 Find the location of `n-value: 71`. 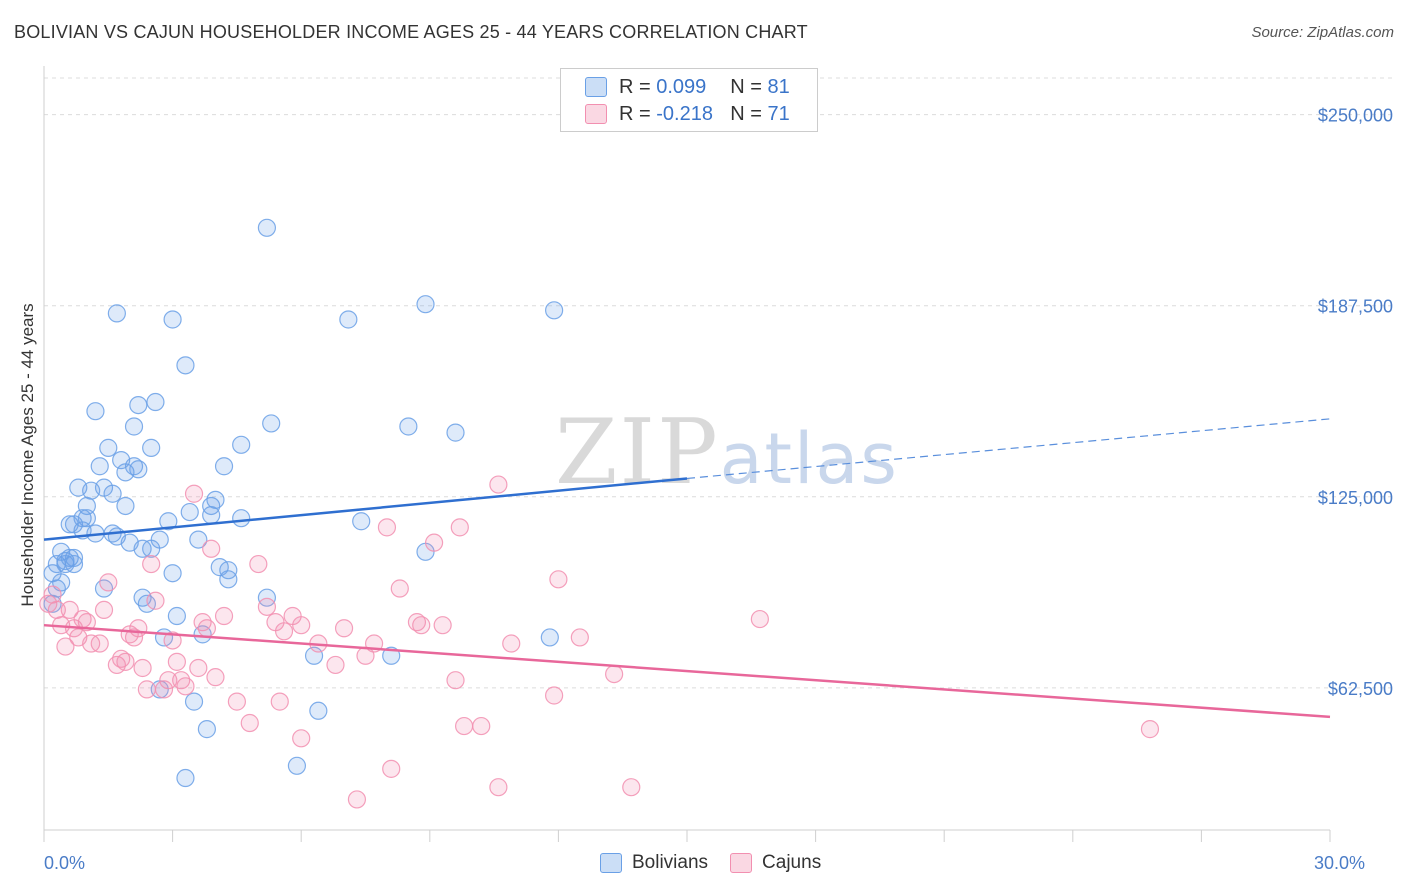

n-value: 71 is located at coordinates (778, 113).